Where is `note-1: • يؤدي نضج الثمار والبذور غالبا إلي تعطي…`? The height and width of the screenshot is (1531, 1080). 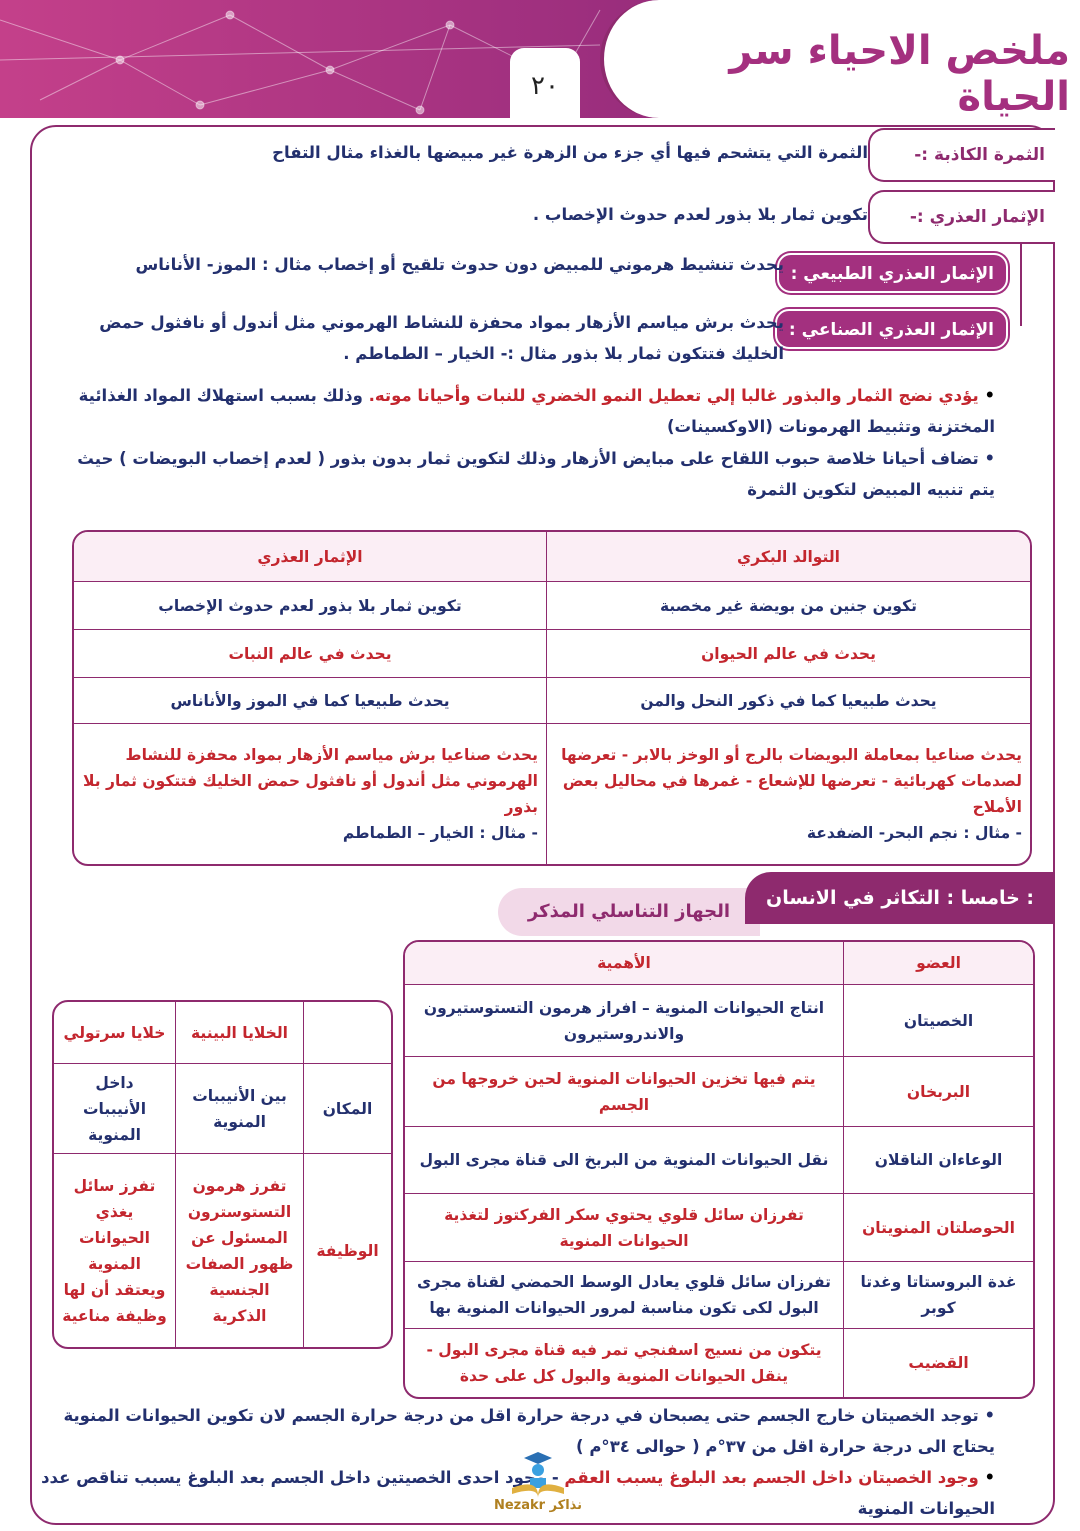 note-1: • يؤدي نضج الثمار والبذور غالبا إلي تعطي… is located at coordinates (536, 411).